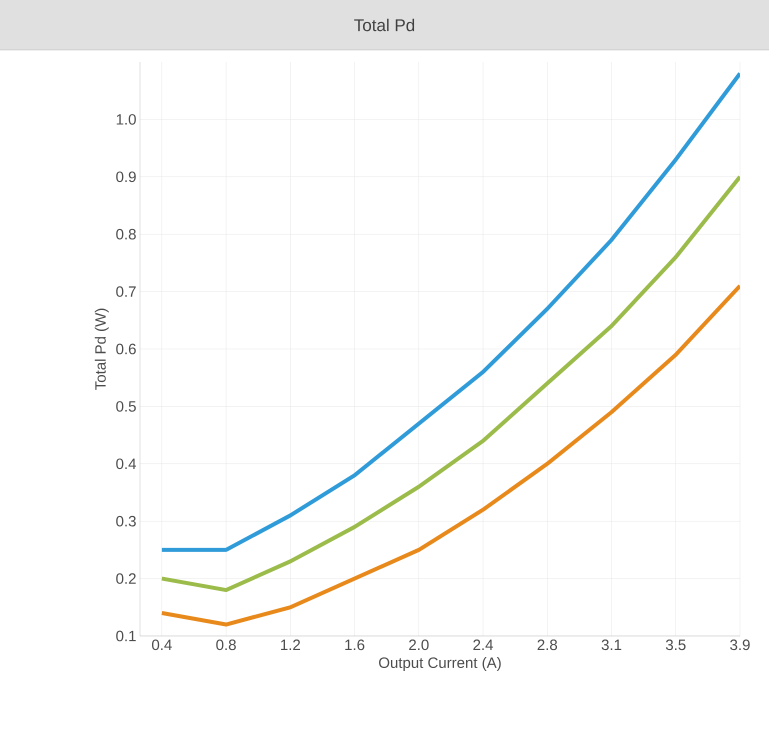 This screenshot has height=747, width=769. Describe the element at coordinates (126, 291) in the screenshot. I see `y-tick-label: 0.7` at that location.